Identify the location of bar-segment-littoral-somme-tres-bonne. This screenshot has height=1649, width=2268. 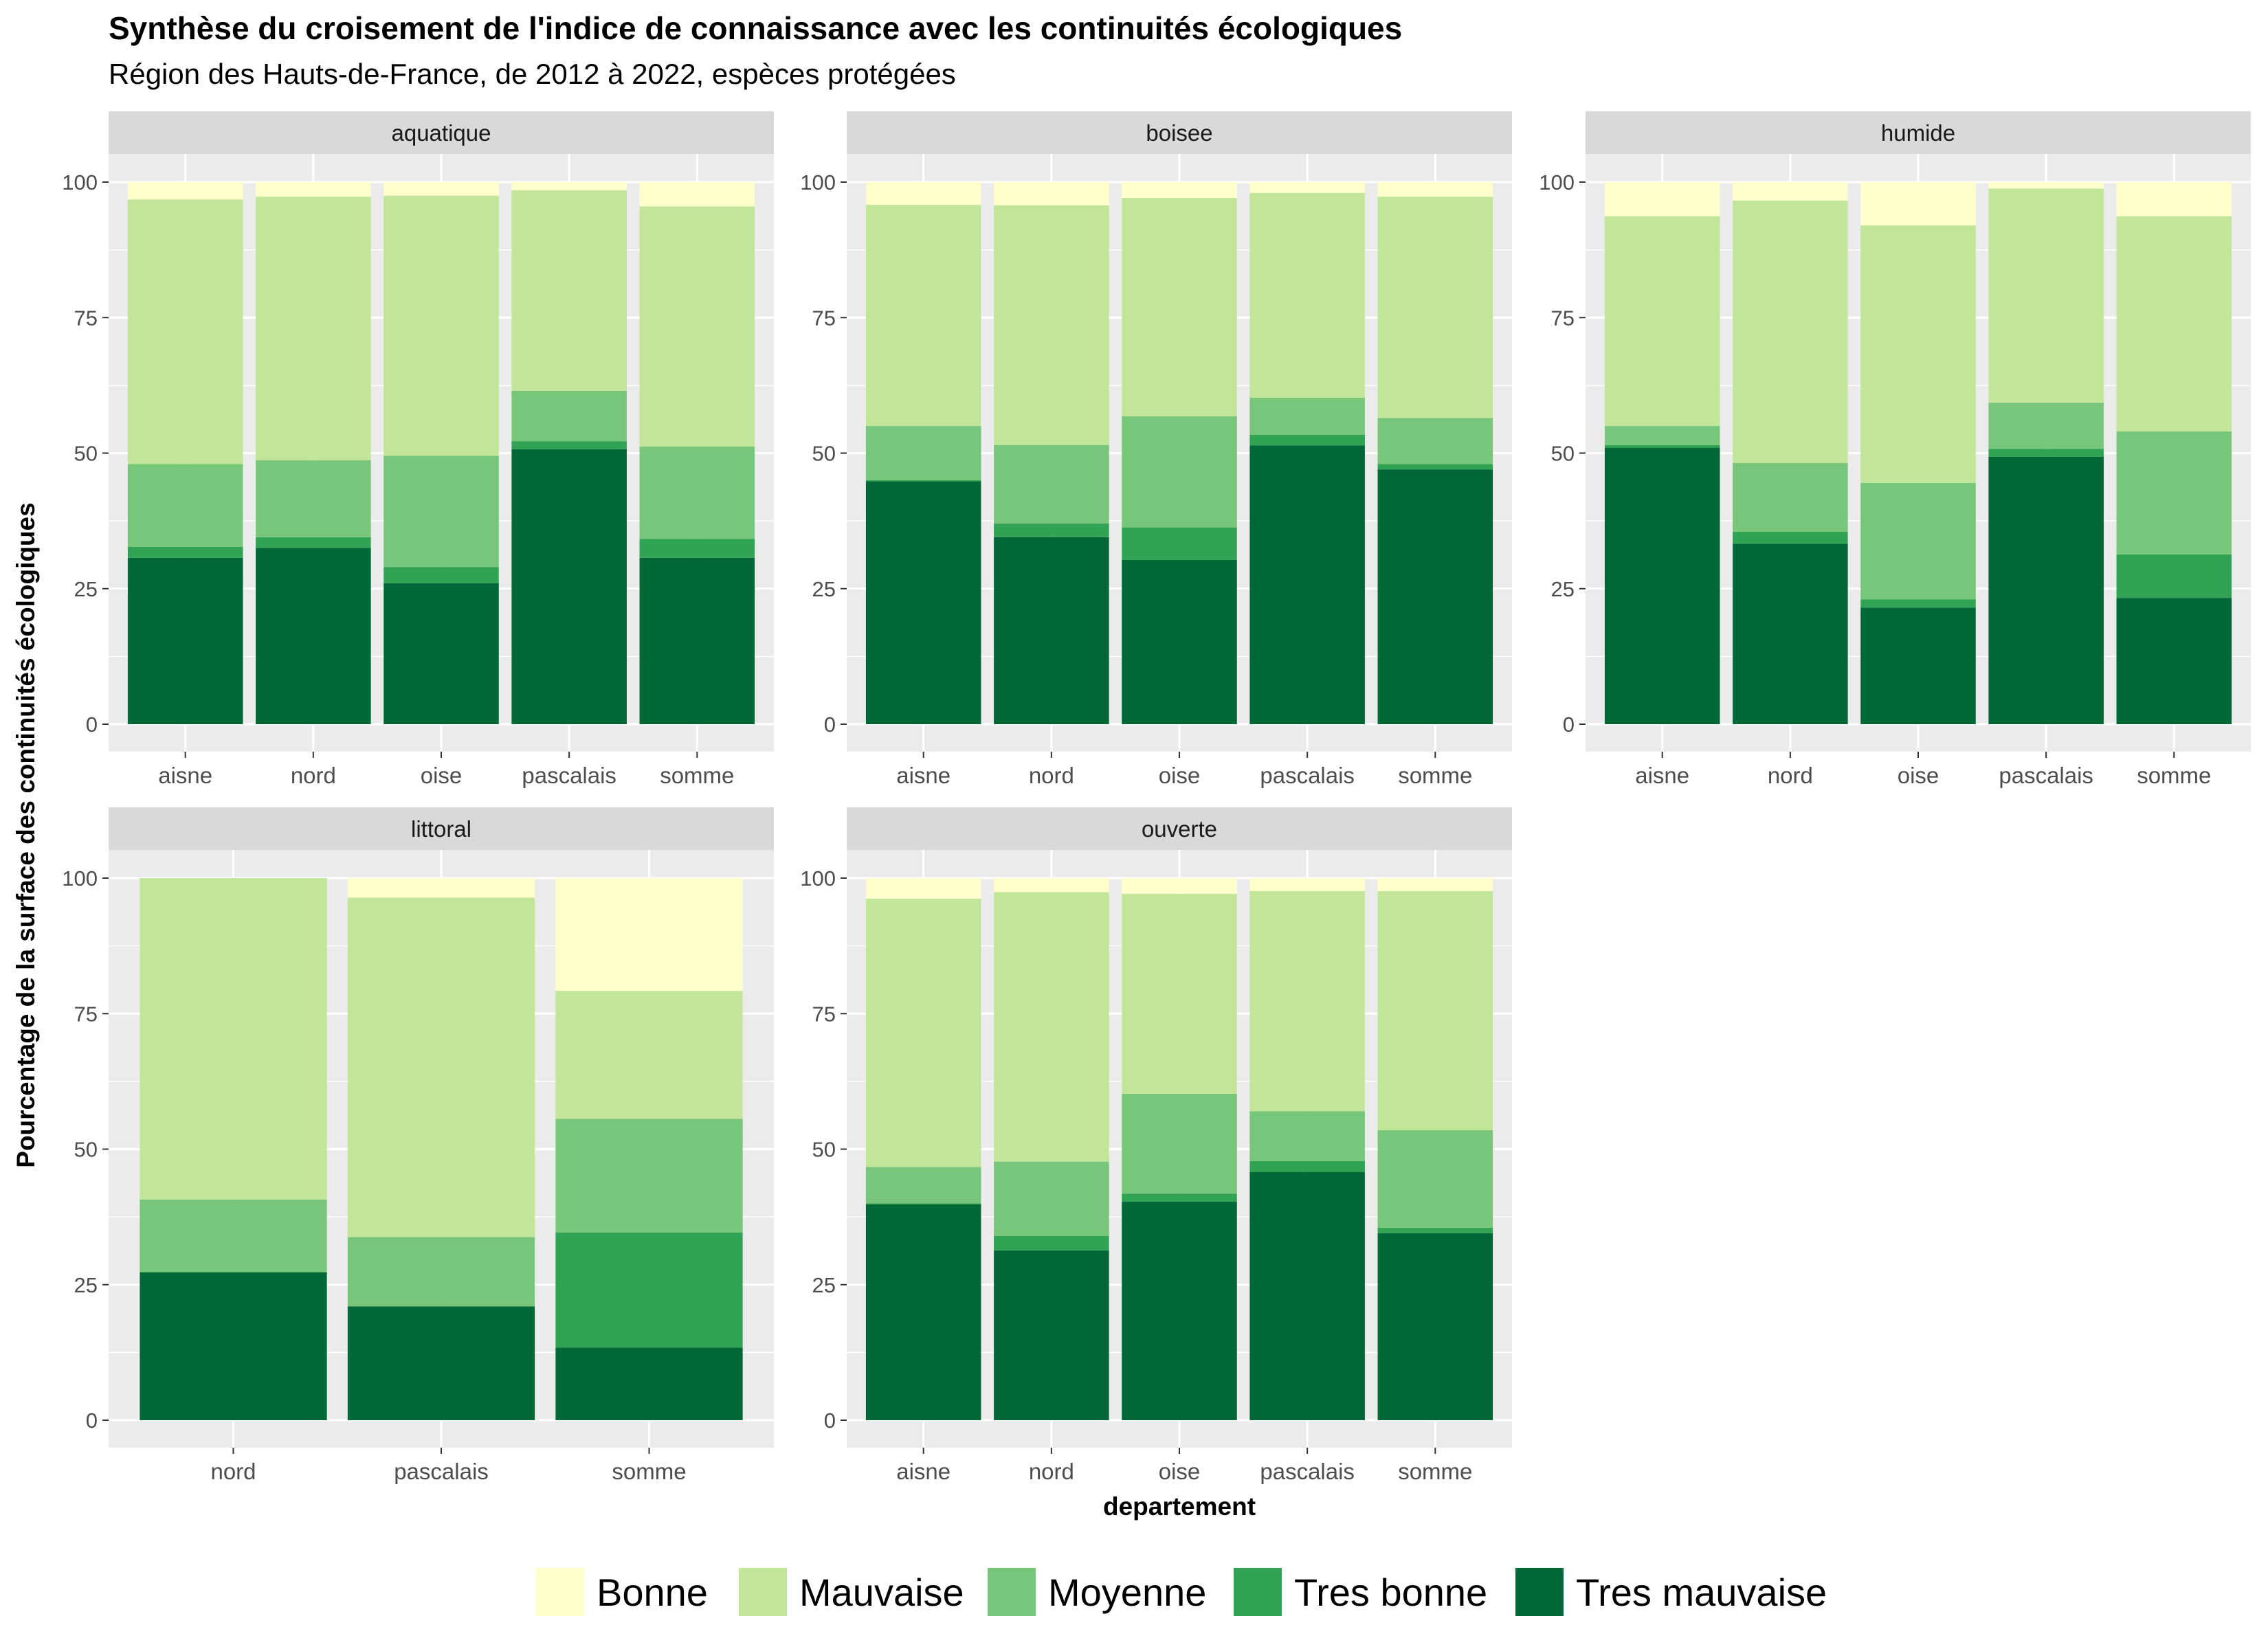
(649, 1290).